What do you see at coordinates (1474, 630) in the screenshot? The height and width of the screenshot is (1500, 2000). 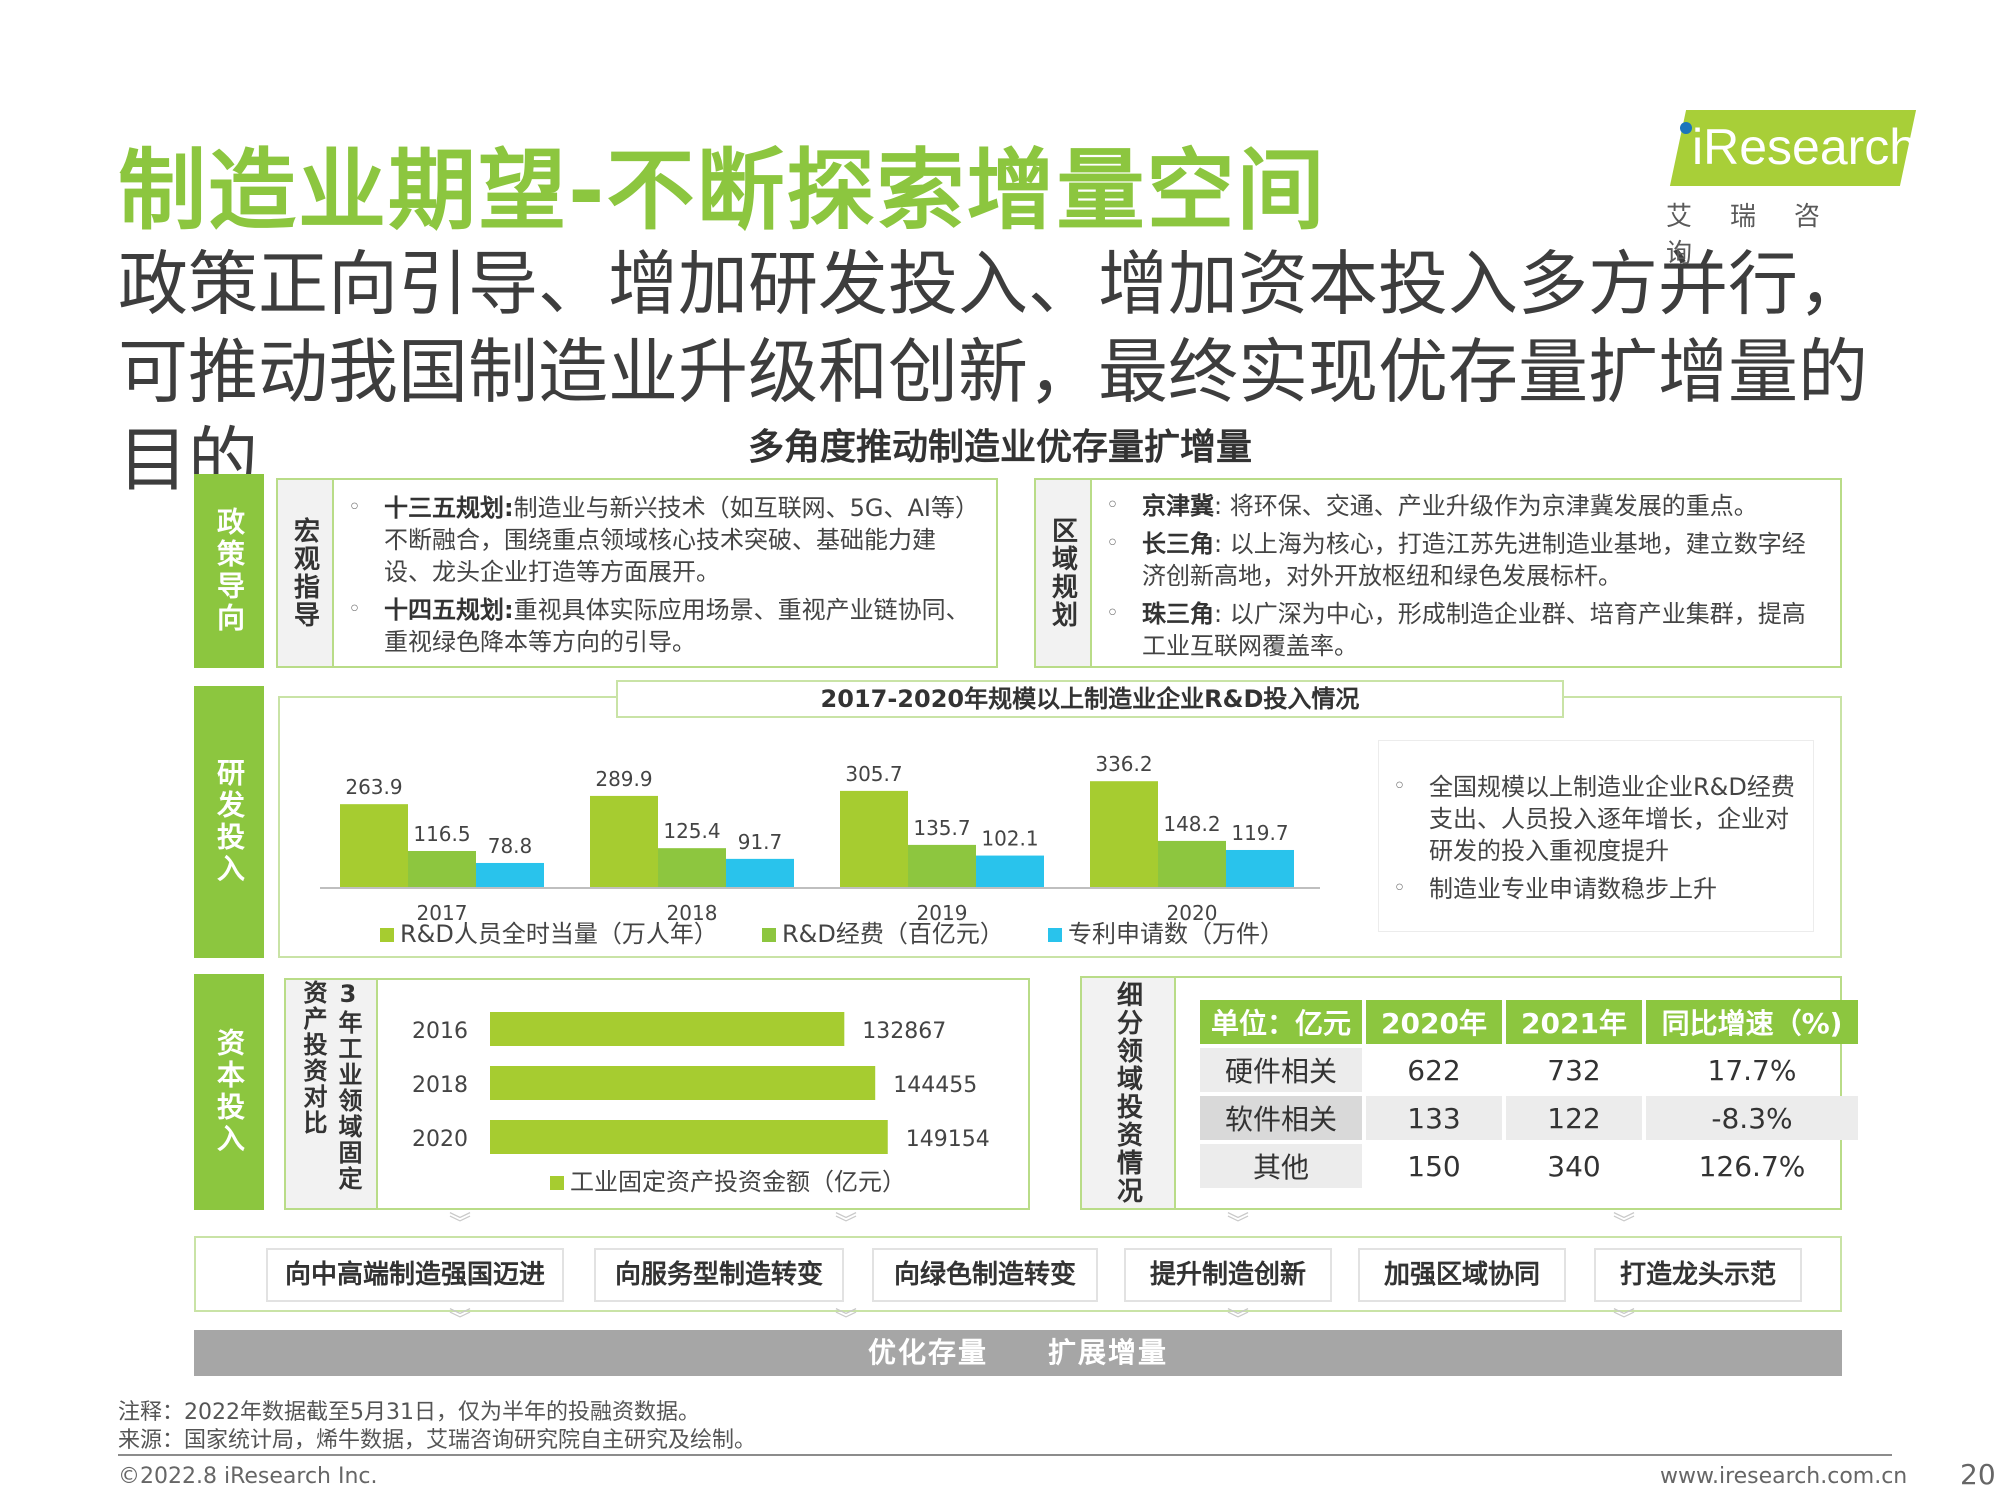 I see `regional-item-text: : 以广深为中心，形成制造企业群、培育产业集群，提高工业互联网覆盖率。` at bounding box center [1474, 630].